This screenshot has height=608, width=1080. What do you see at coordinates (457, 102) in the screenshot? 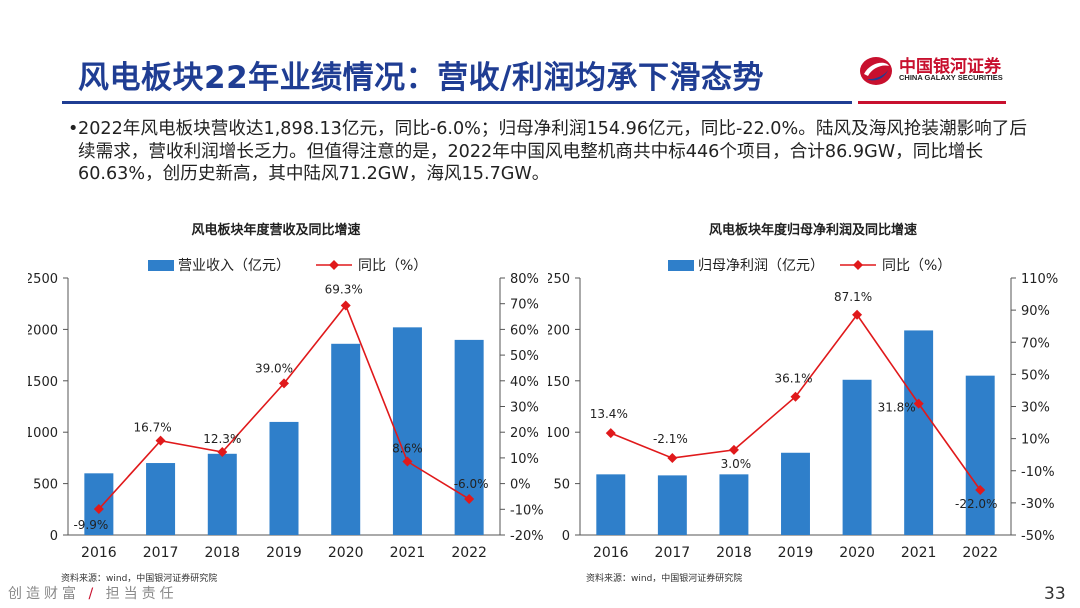
I see `title-underline` at bounding box center [457, 102].